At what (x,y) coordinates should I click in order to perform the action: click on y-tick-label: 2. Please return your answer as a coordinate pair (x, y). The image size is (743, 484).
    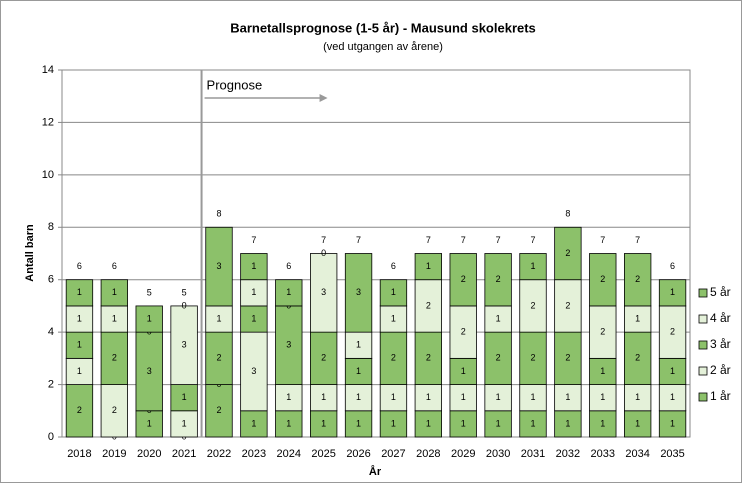
    Looking at the image, I should click on (51, 384).